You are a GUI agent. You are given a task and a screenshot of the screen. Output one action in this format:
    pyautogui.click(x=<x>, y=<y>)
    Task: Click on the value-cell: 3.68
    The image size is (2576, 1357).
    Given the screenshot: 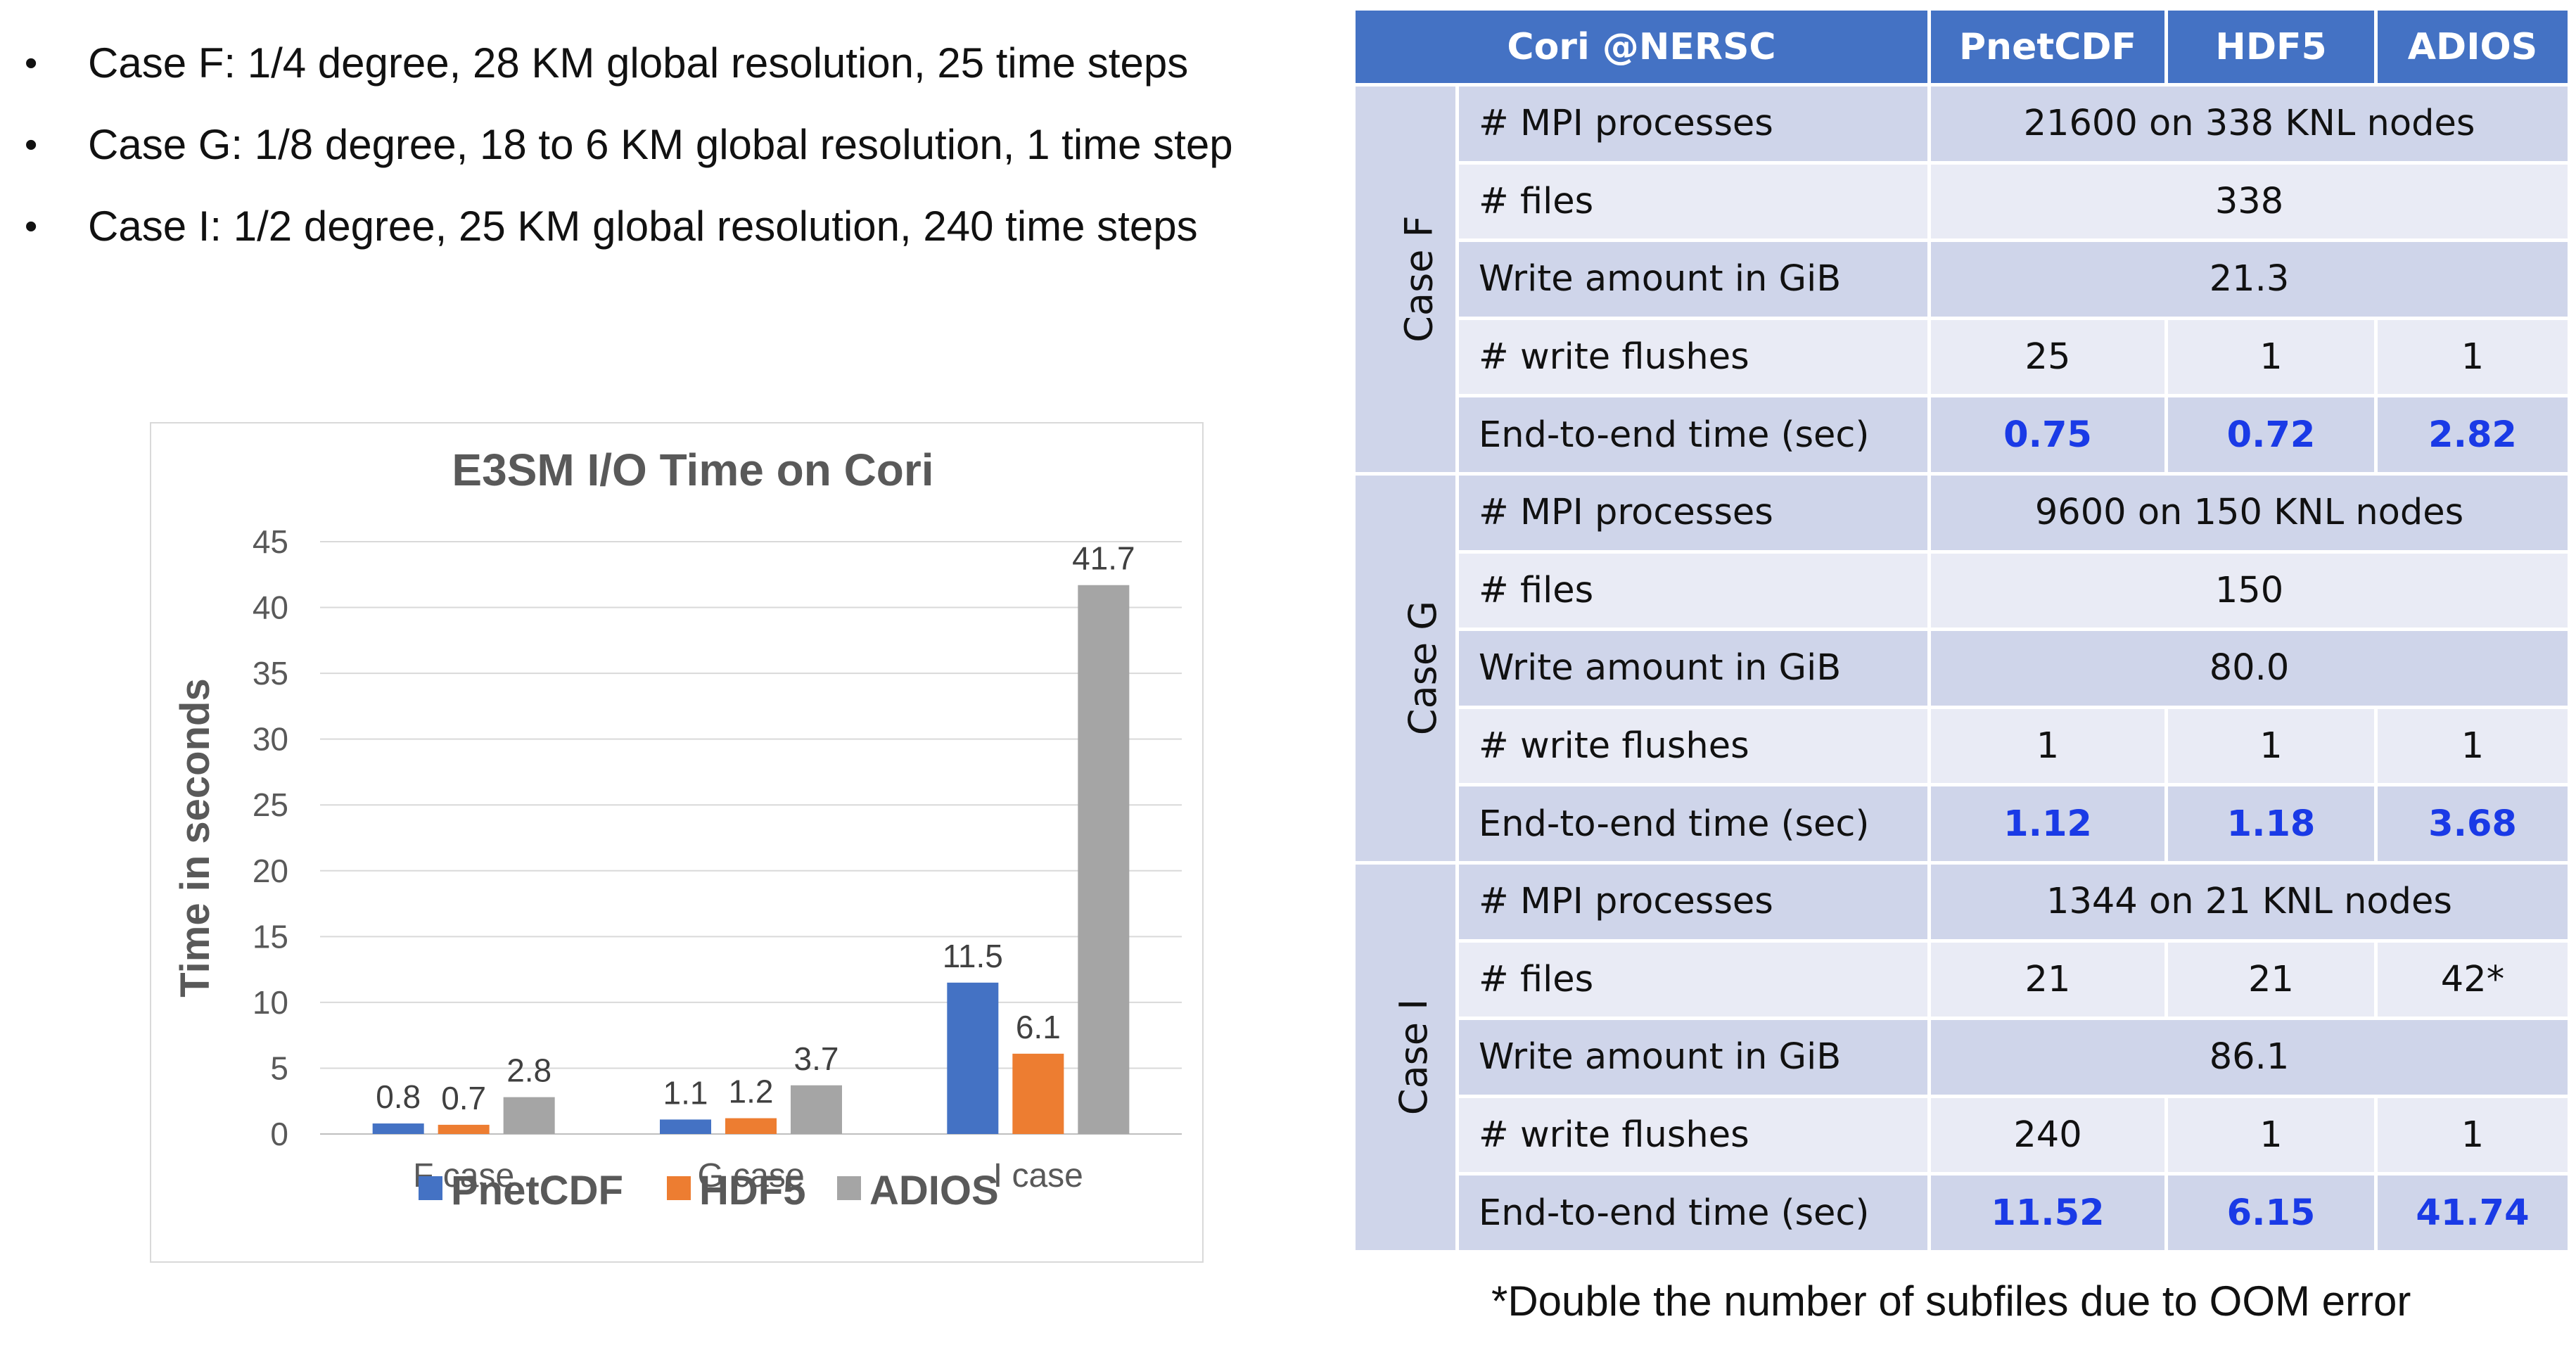 What is the action you would take?
    pyautogui.click(x=2472, y=824)
    